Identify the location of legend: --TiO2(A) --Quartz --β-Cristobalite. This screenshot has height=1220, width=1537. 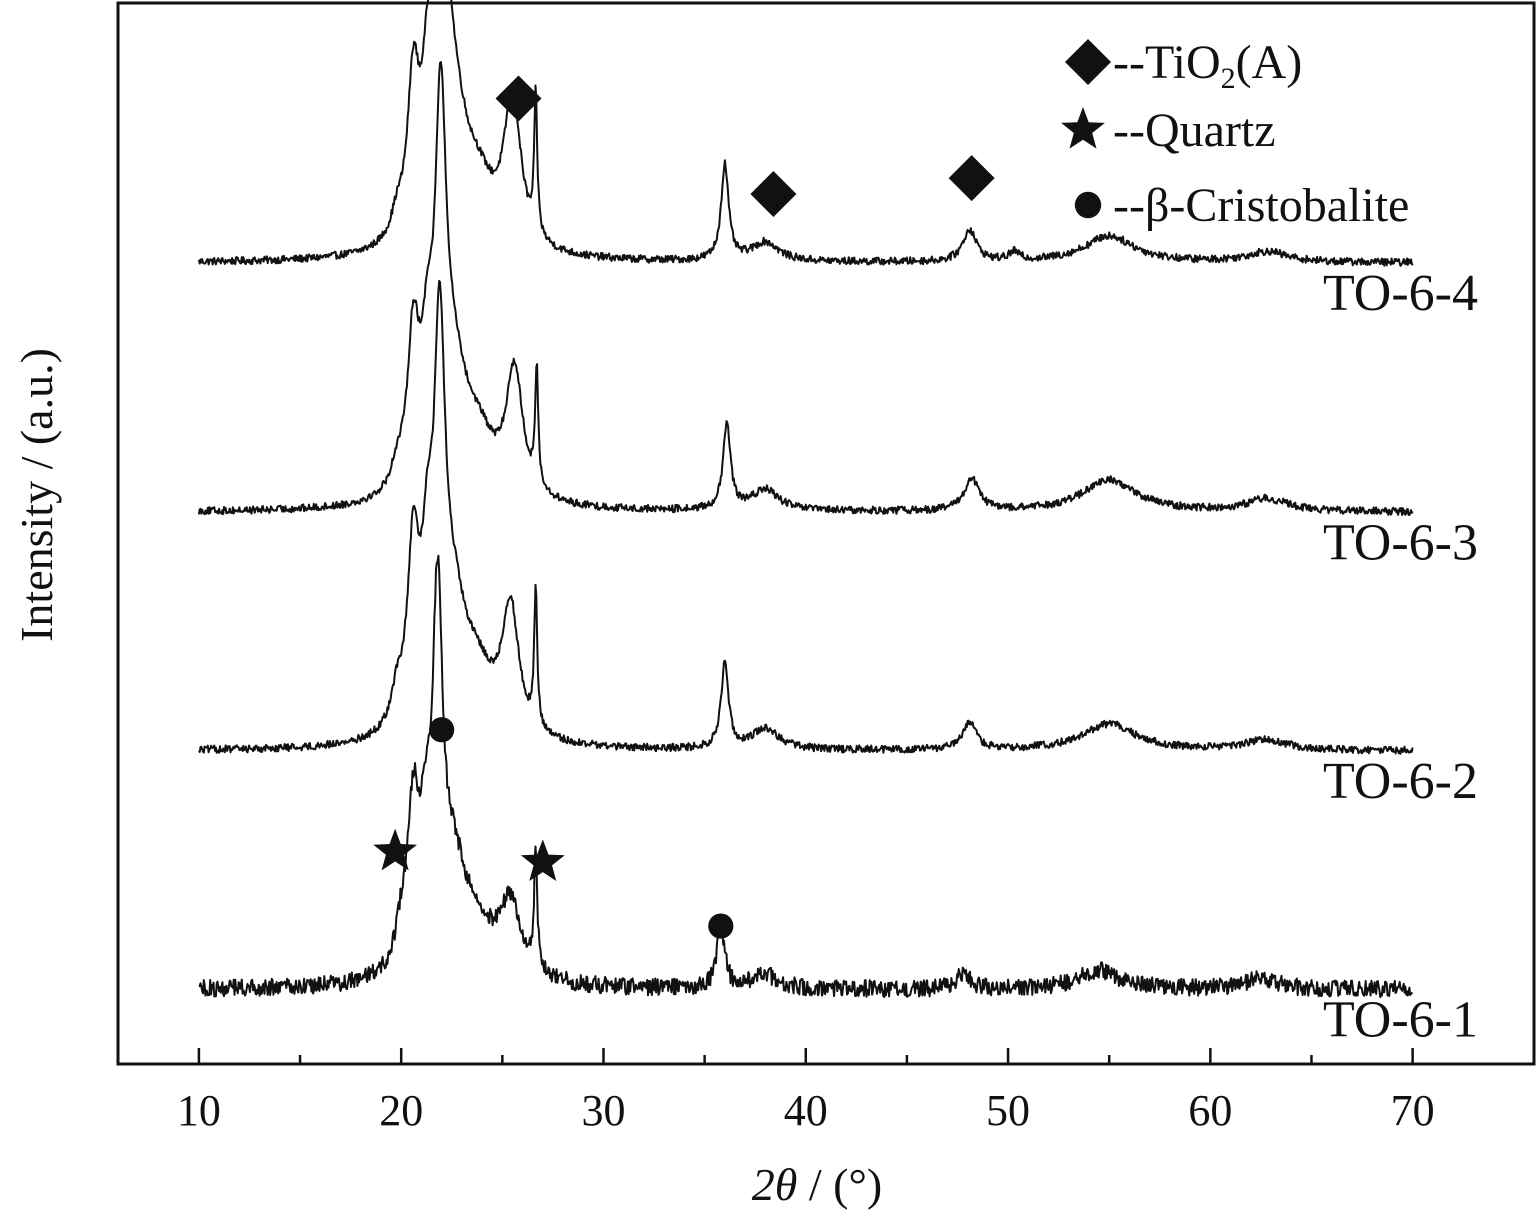
(1235, 134).